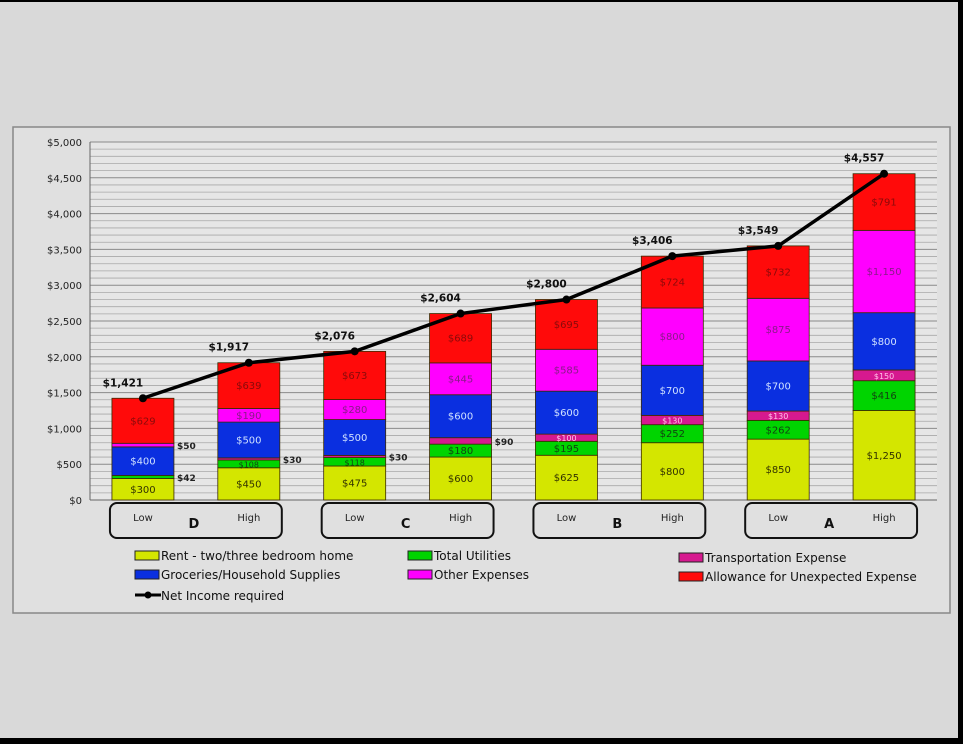 The image size is (963, 744). What do you see at coordinates (64, 322) in the screenshot?
I see `y-tick-label: $2,500` at bounding box center [64, 322].